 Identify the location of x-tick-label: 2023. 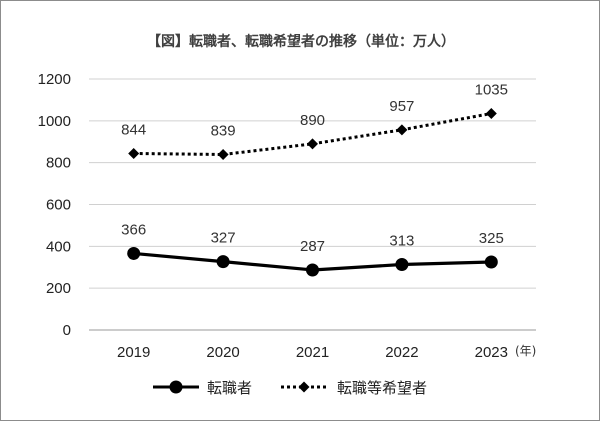
(491, 352).